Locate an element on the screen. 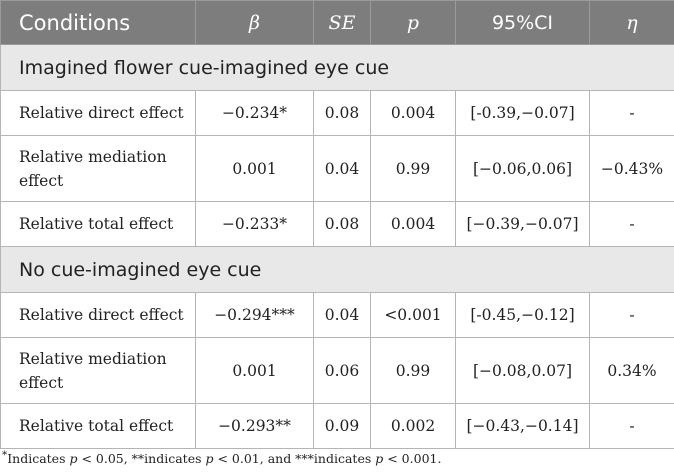 This screenshot has height=476, width=674. group-row: Imagined flower cue-imagined eye cue is located at coordinates (337, 67).